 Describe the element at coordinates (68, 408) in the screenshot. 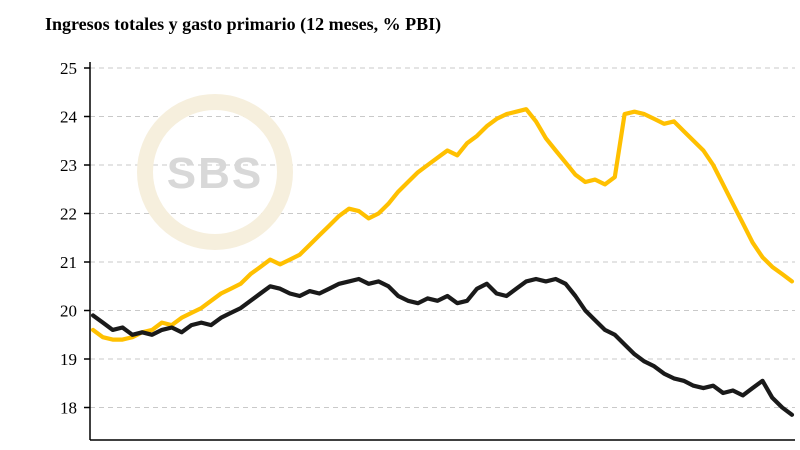

I see `y-tick-label: 18` at that location.